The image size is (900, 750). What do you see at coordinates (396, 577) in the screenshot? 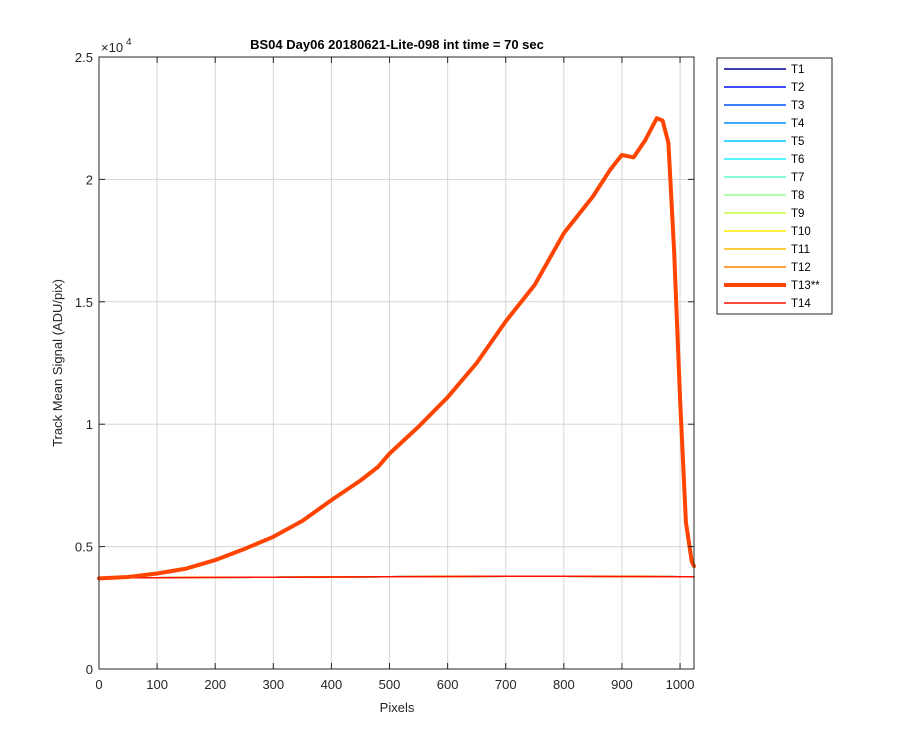
I see `series-line-t14` at bounding box center [396, 577].